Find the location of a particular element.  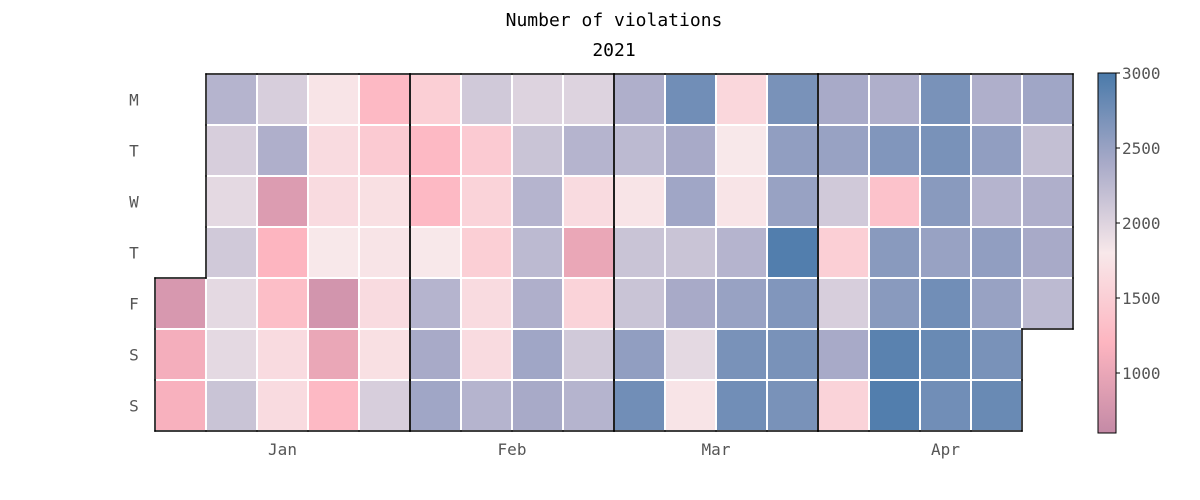

weekday-label: F is located at coordinates (134, 304).